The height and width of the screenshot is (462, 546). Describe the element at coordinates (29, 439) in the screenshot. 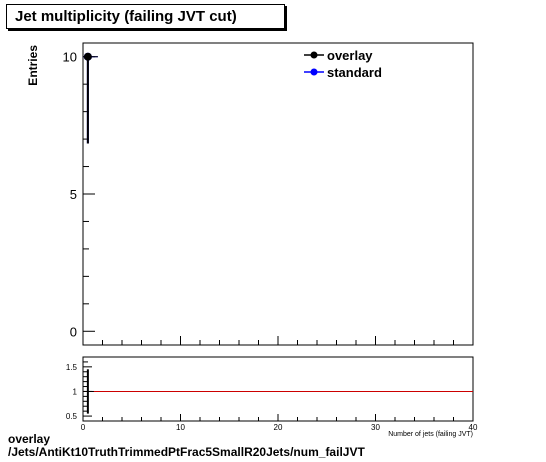

I see `footer-line-1: overlay` at that location.